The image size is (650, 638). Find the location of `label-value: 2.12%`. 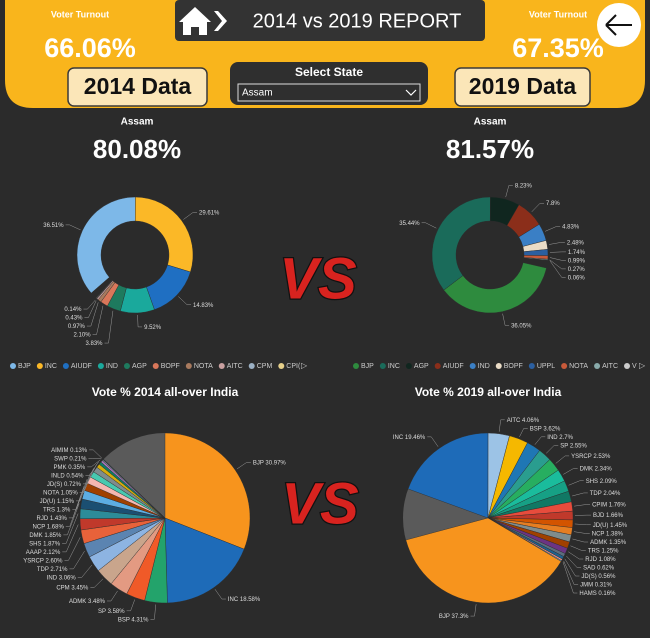

label-value: 2.12% is located at coordinates (52, 552).